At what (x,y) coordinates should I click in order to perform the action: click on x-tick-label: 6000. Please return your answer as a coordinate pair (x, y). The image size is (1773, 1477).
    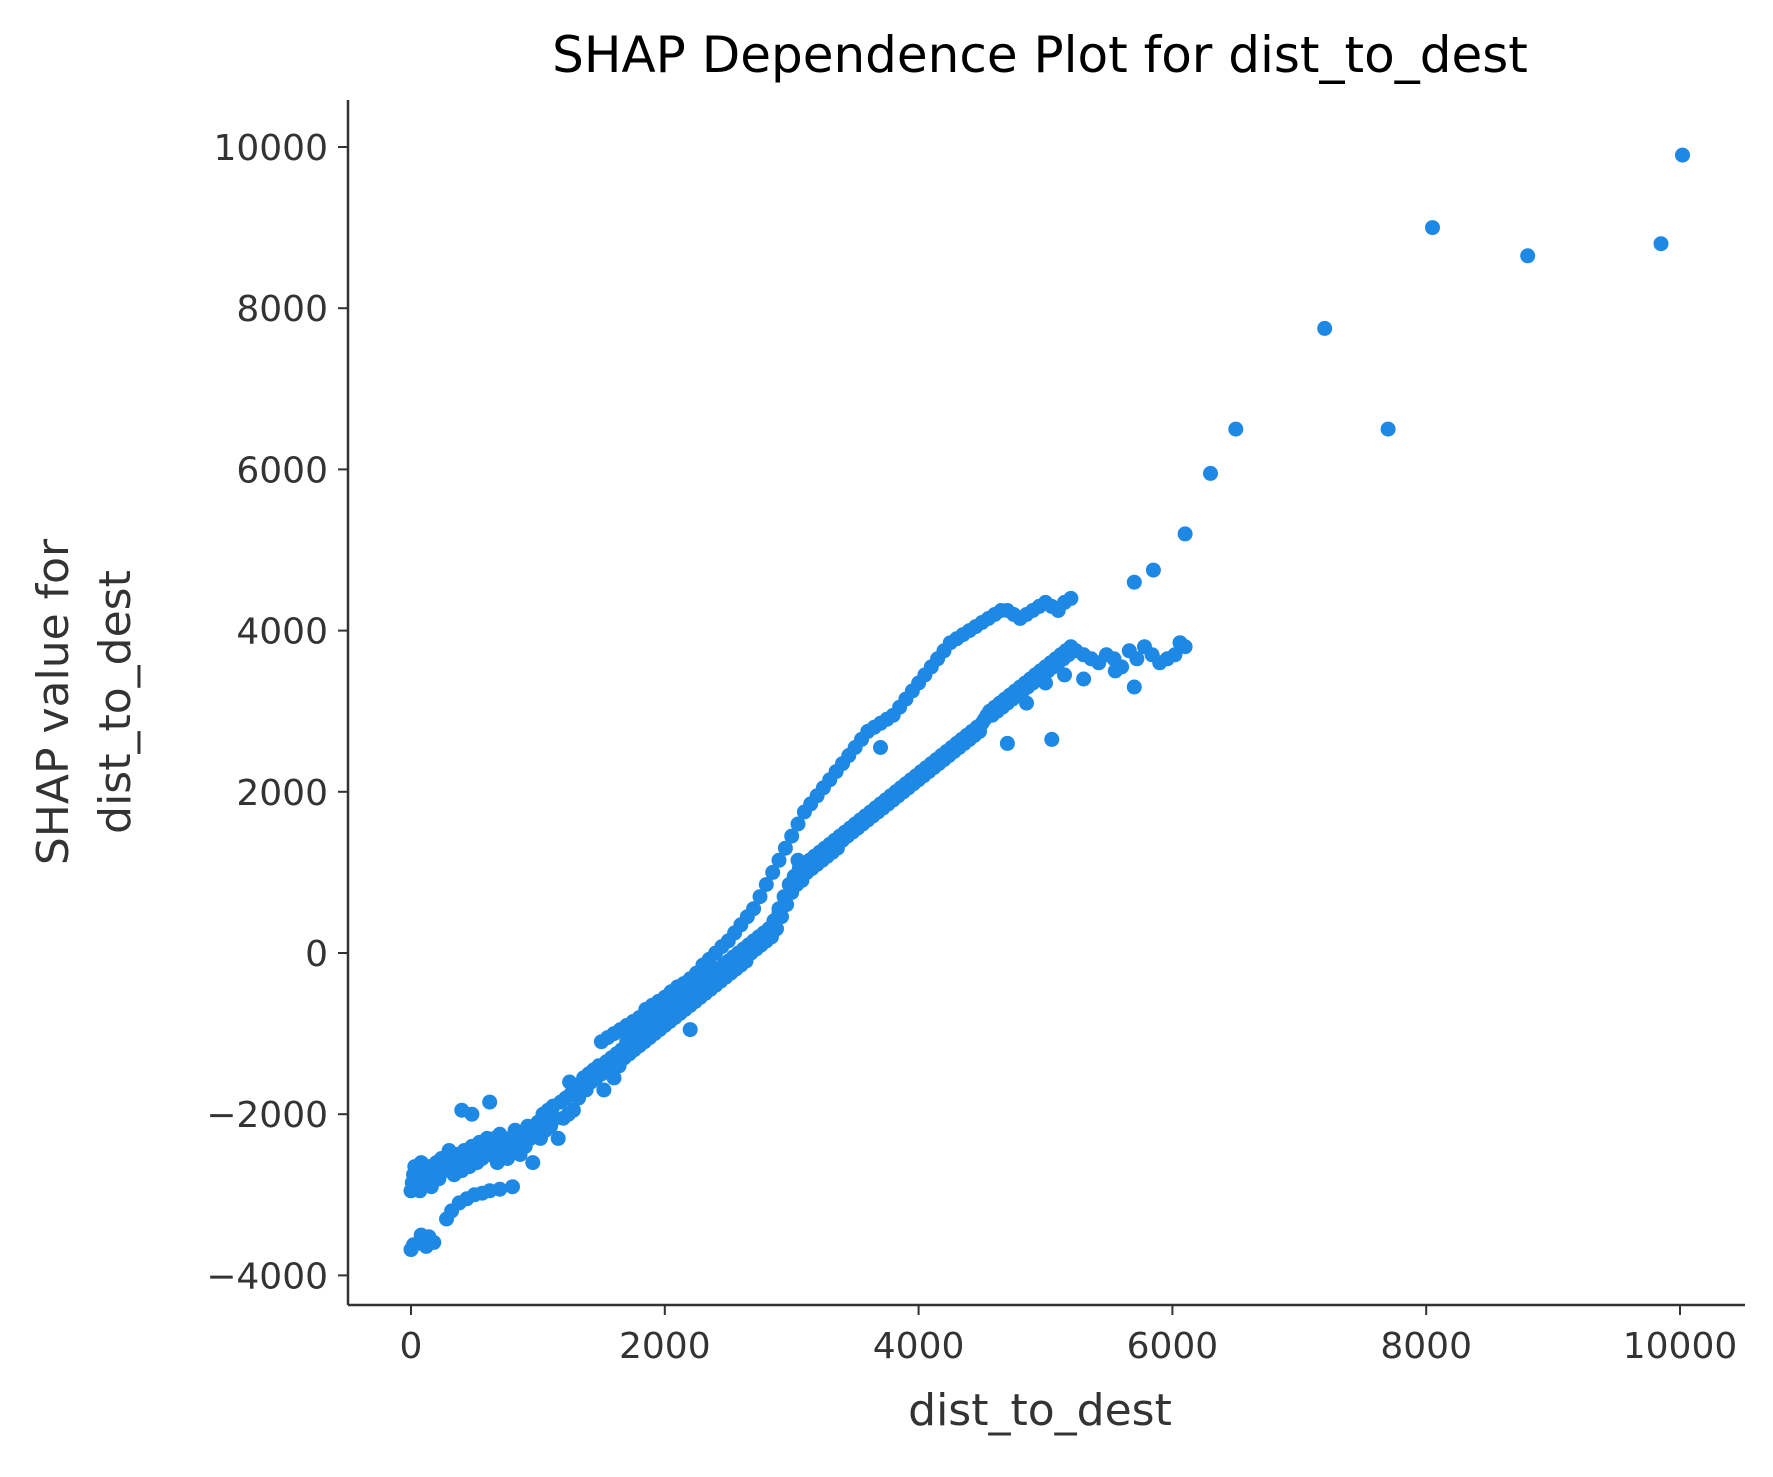
    Looking at the image, I should click on (1173, 1346).